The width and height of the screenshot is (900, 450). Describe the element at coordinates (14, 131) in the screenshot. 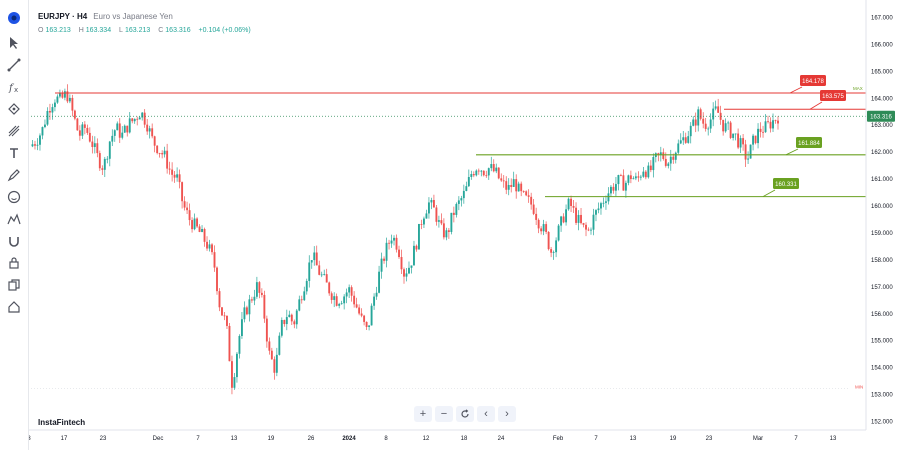

I see `prediction-icon` at that location.